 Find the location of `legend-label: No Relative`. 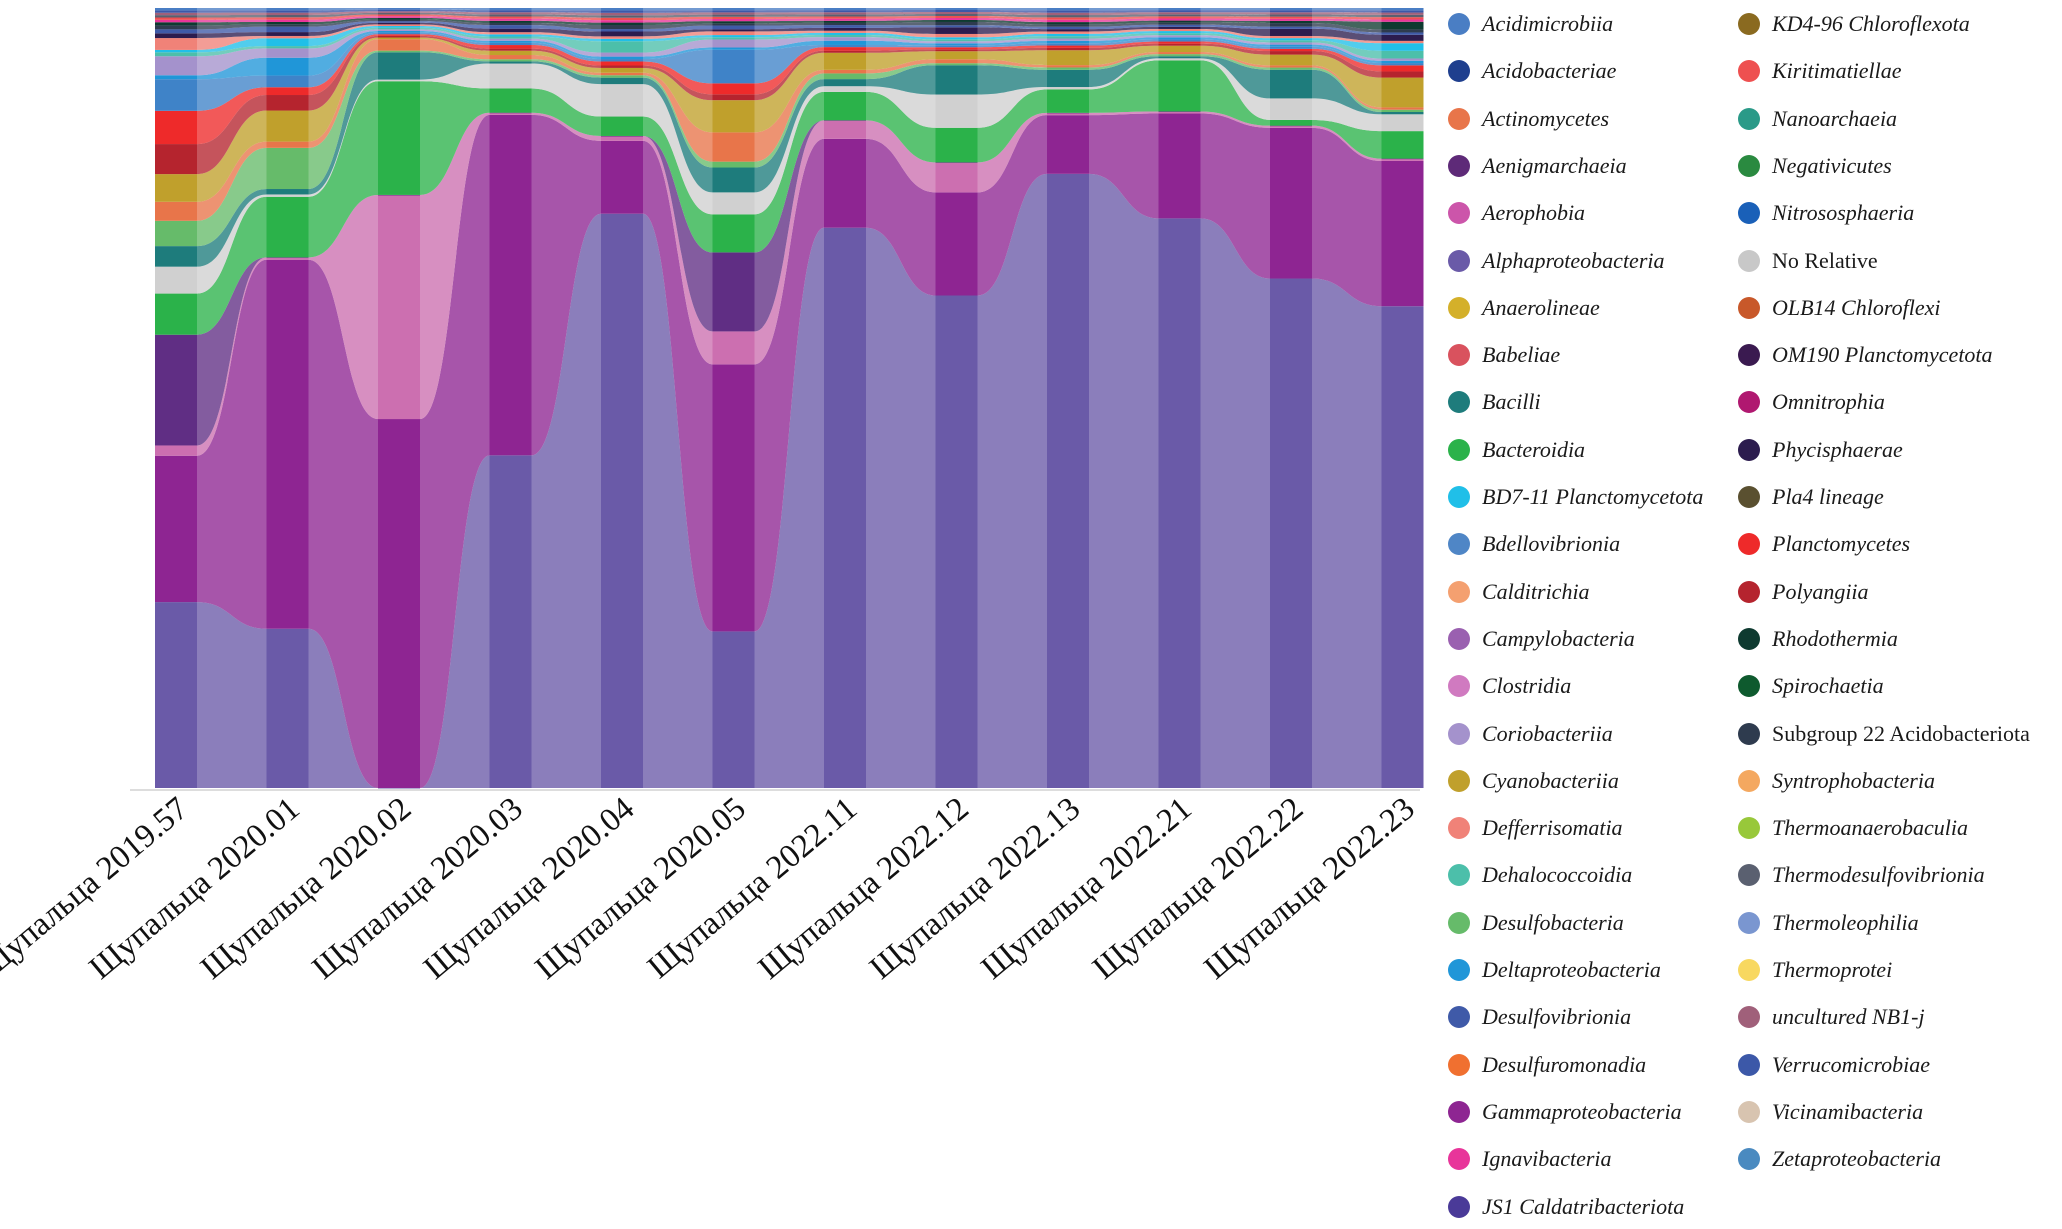

legend-label: No Relative is located at coordinates (1825, 260).